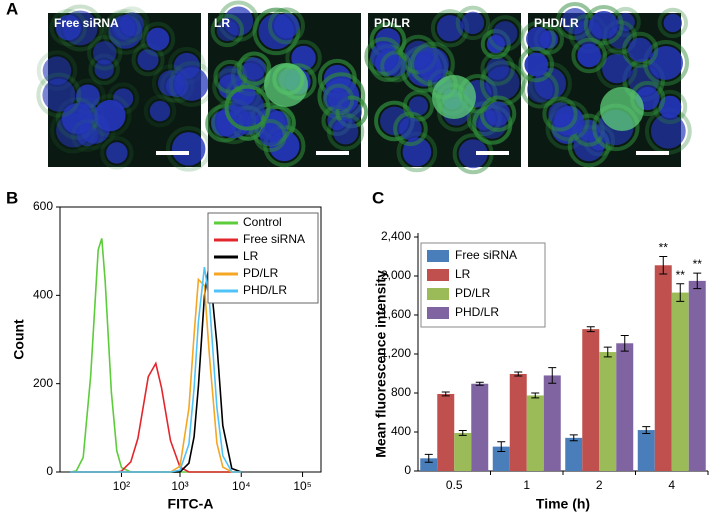  What do you see at coordinates (302, 486) in the screenshot?
I see `x-tick-label: 10⁵` at bounding box center [302, 486].